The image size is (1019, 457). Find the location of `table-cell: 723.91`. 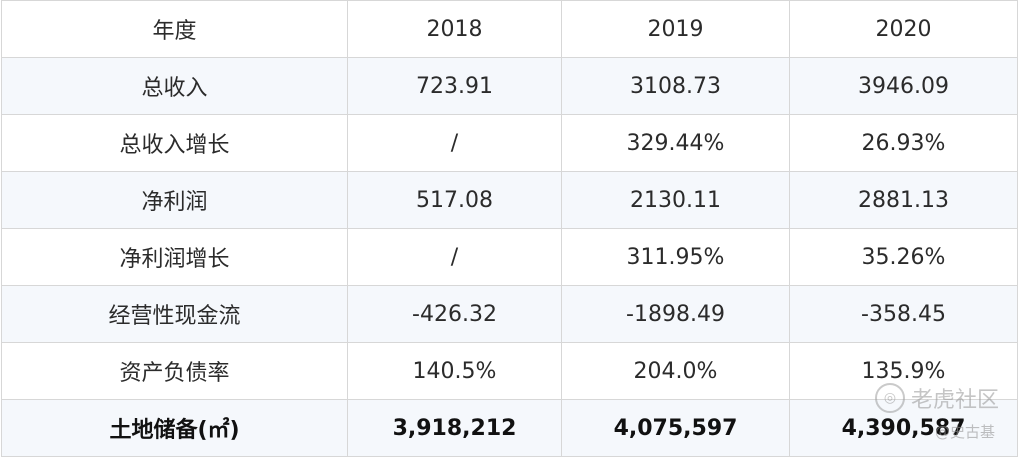

table-cell: 723.91 is located at coordinates (454, 86).